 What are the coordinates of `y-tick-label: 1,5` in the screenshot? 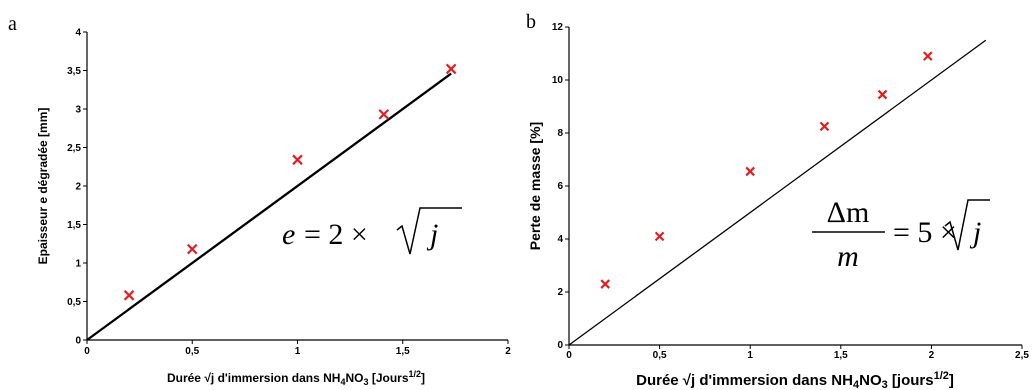 It's located at (74, 225).